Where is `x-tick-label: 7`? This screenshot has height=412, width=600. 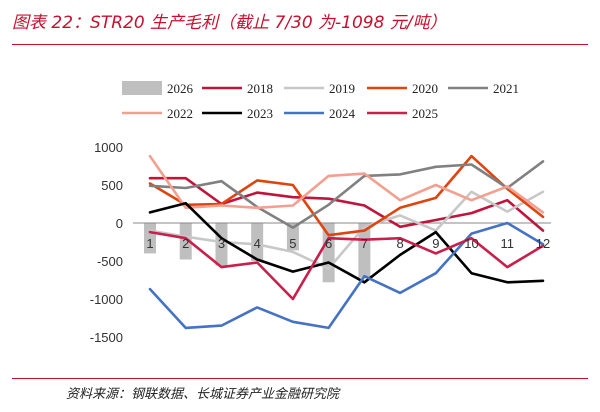 x-tick-label: 7 is located at coordinates (364, 243).